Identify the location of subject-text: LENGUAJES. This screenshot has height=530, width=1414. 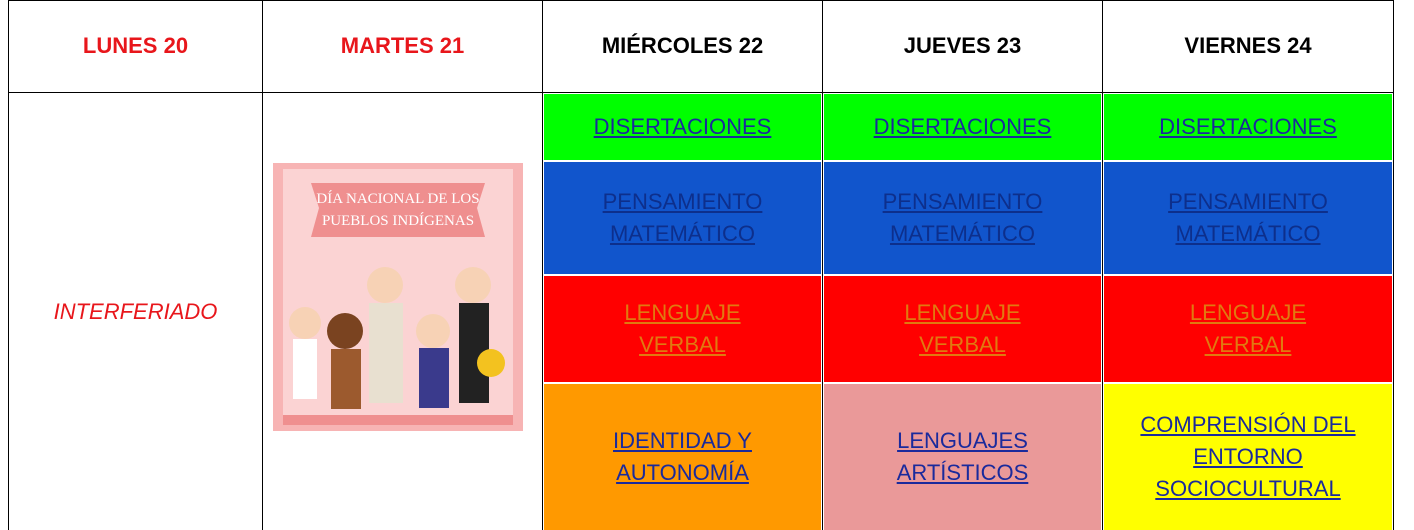
(962, 440).